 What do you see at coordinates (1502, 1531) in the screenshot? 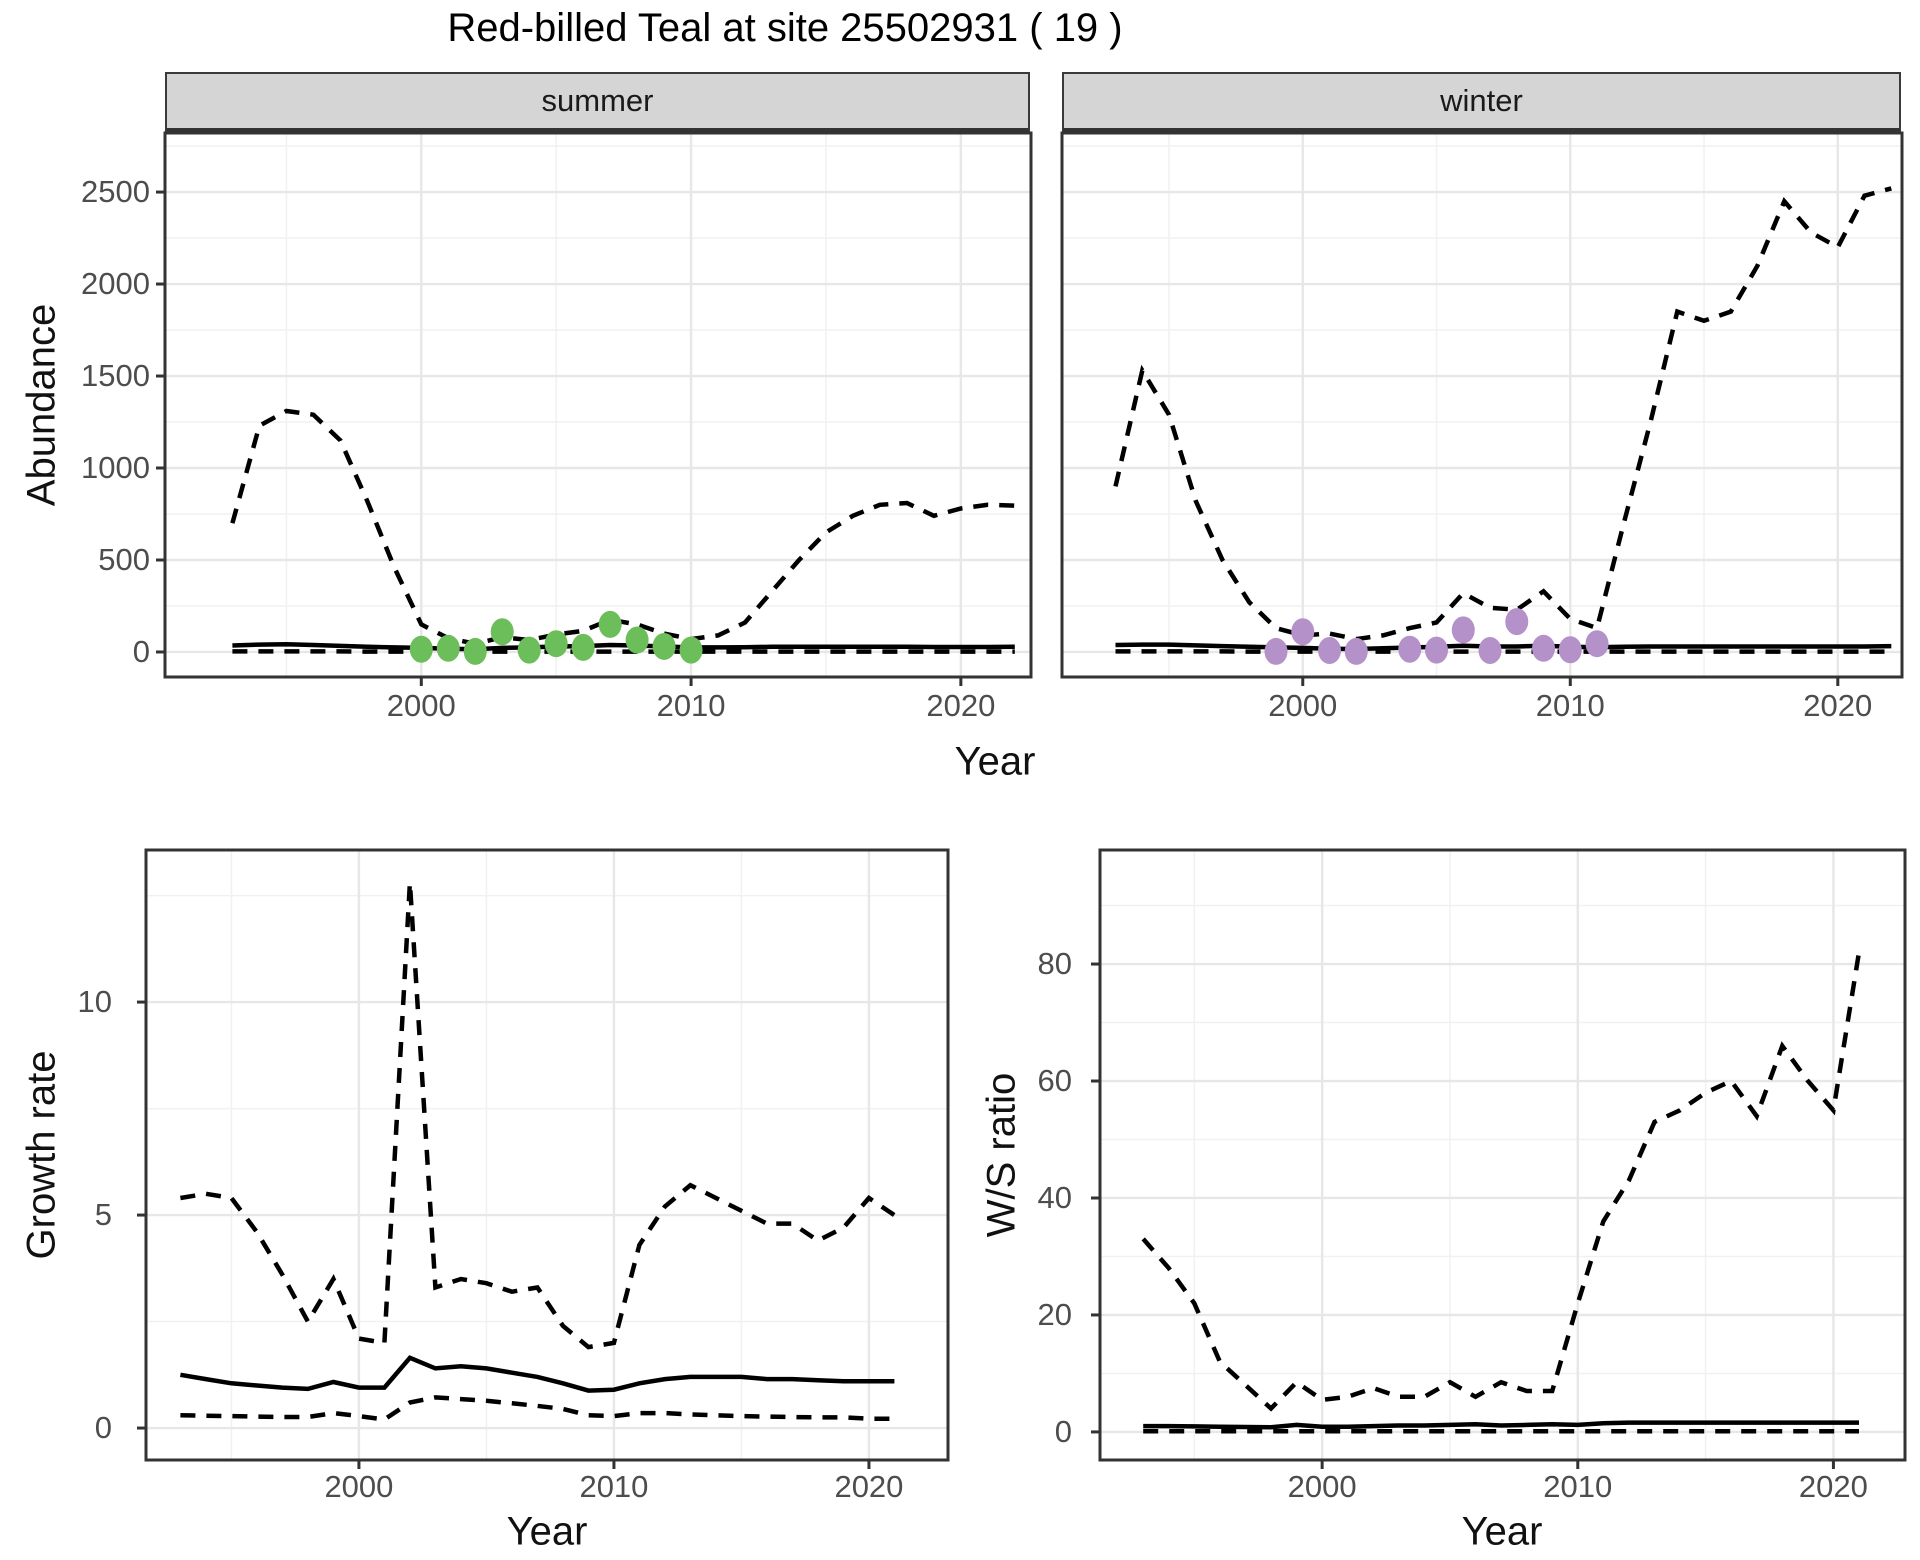
I see `ws-x-axis-title: Year` at bounding box center [1502, 1531].